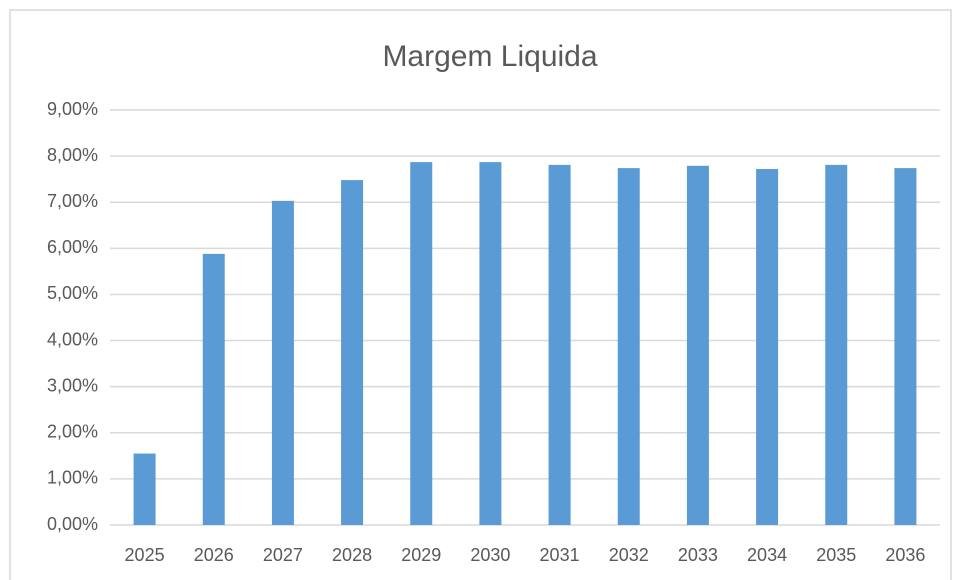 The width and height of the screenshot is (954, 580). What do you see at coordinates (283, 555) in the screenshot?
I see `x-tick-label: 2027` at bounding box center [283, 555].